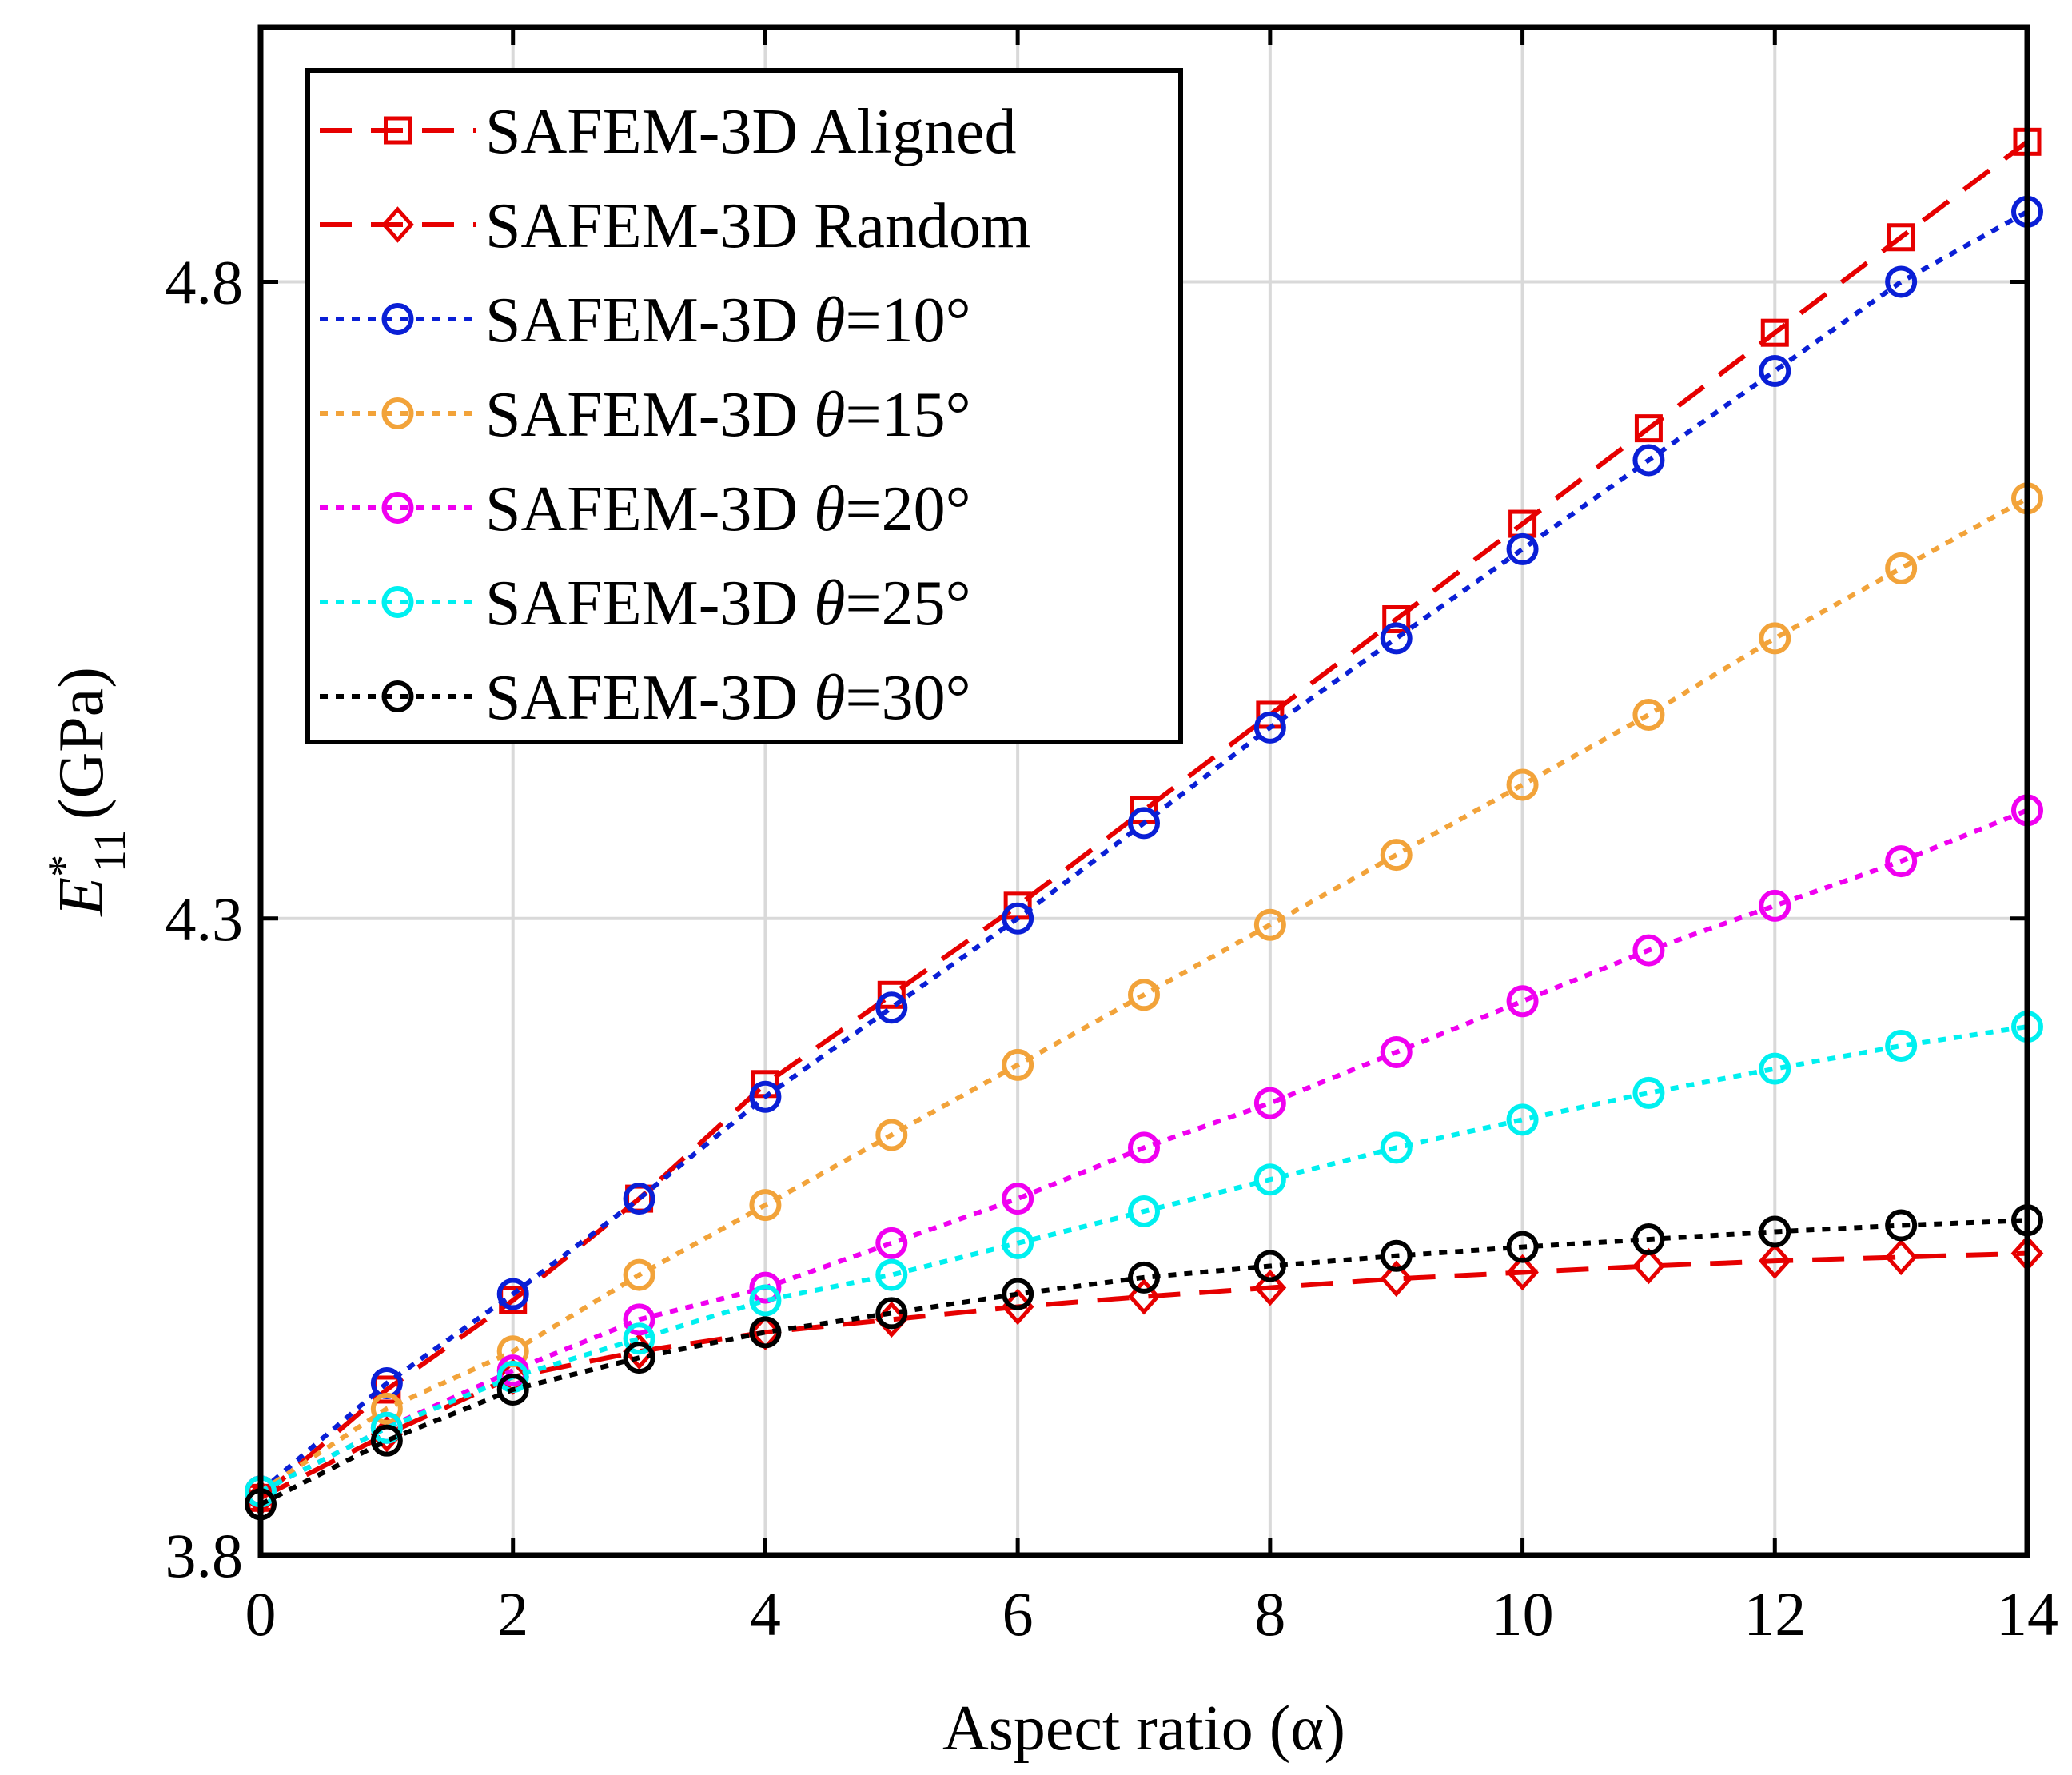 The height and width of the screenshot is (1775, 2072). I want to click on y-axis-label-sup: *, so click(64, 866).